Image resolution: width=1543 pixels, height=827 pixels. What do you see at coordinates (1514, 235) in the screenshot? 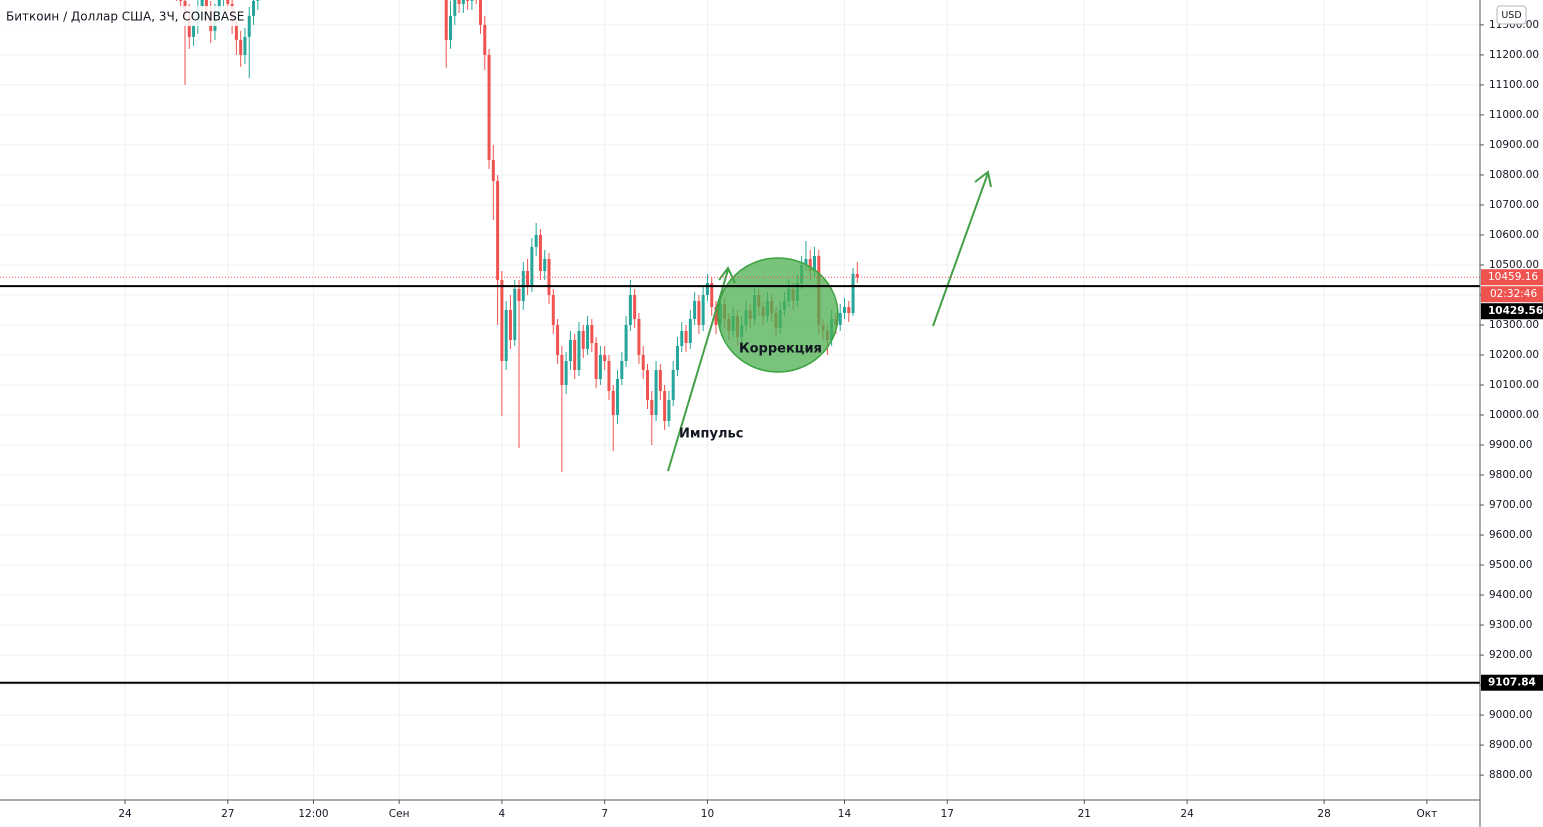
I see `y-tick-label: 10600.00` at bounding box center [1514, 235].